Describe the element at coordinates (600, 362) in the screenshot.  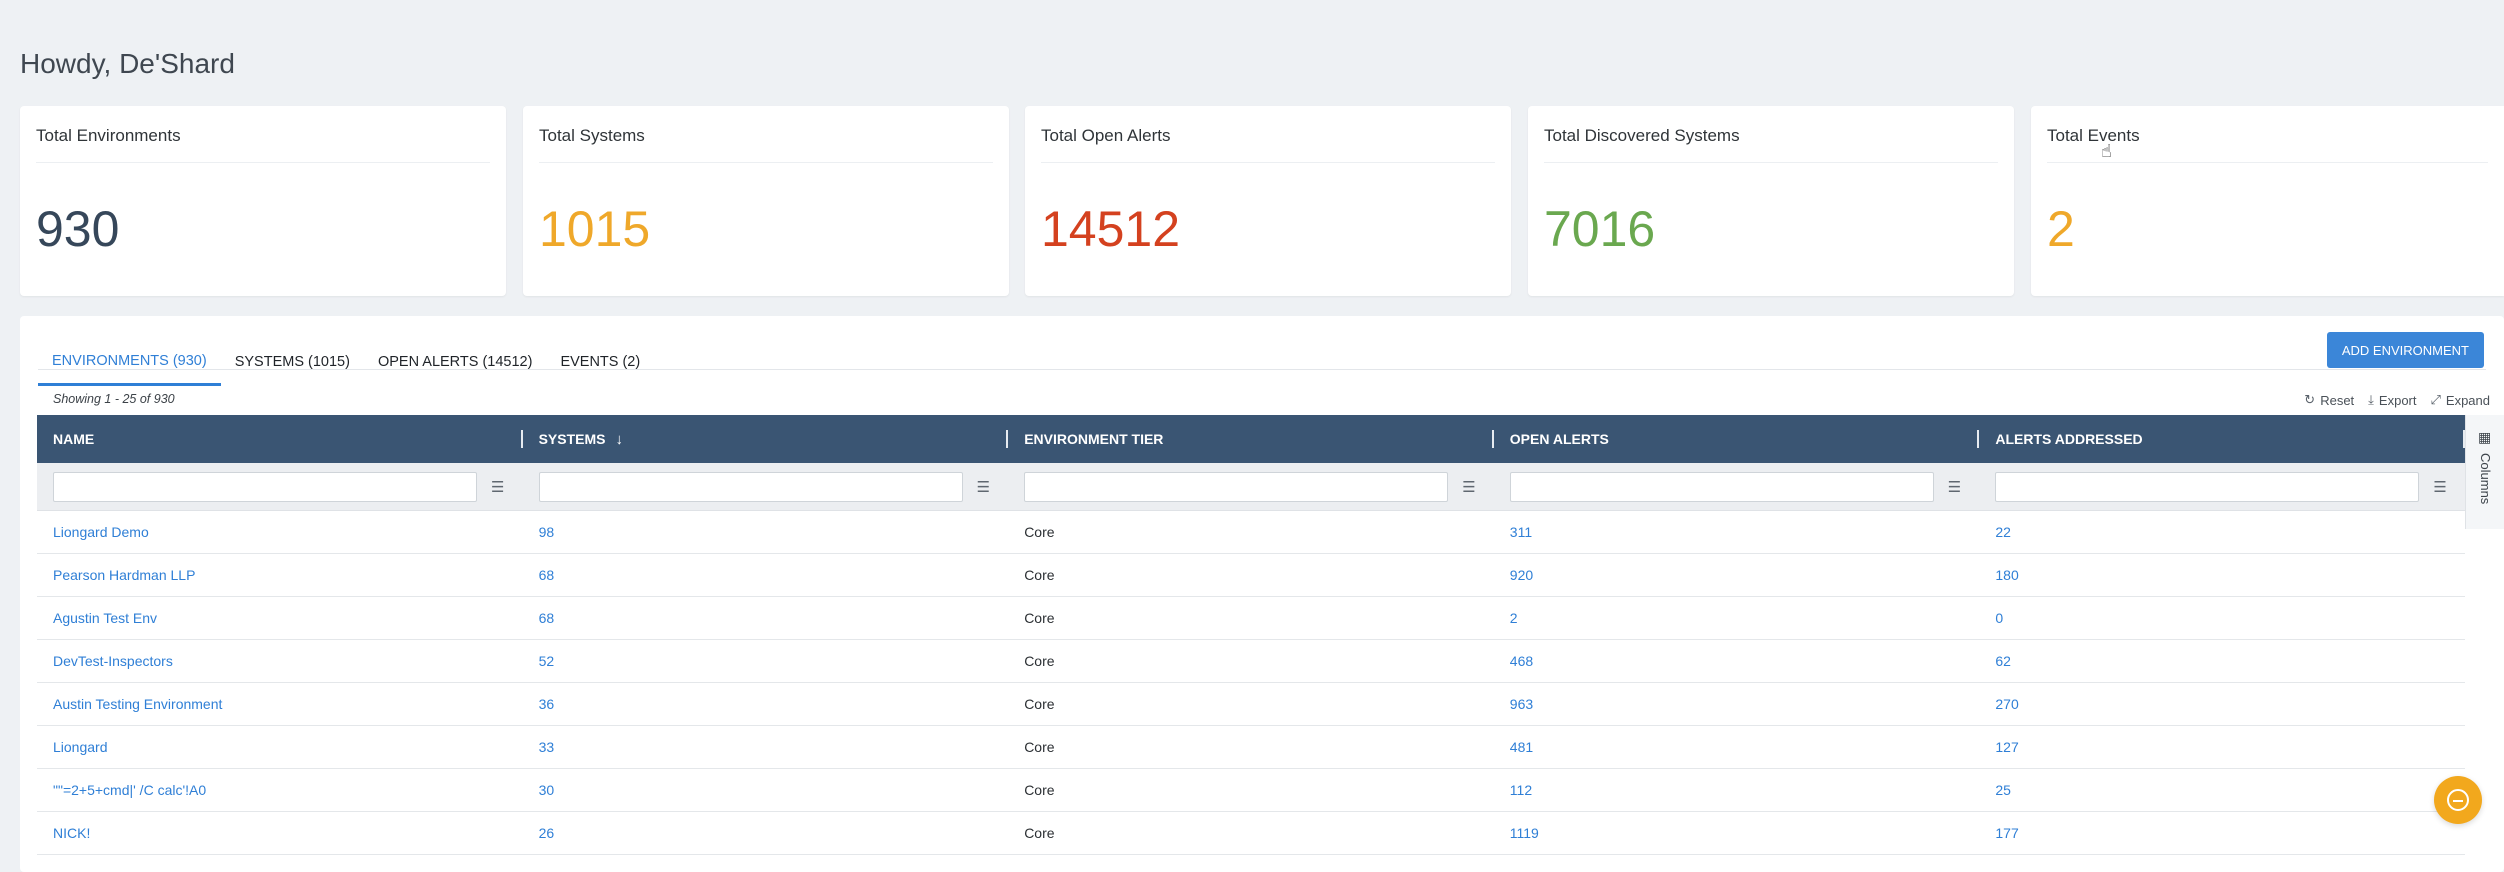
I see `tab-events: EVENTS (2)` at that location.